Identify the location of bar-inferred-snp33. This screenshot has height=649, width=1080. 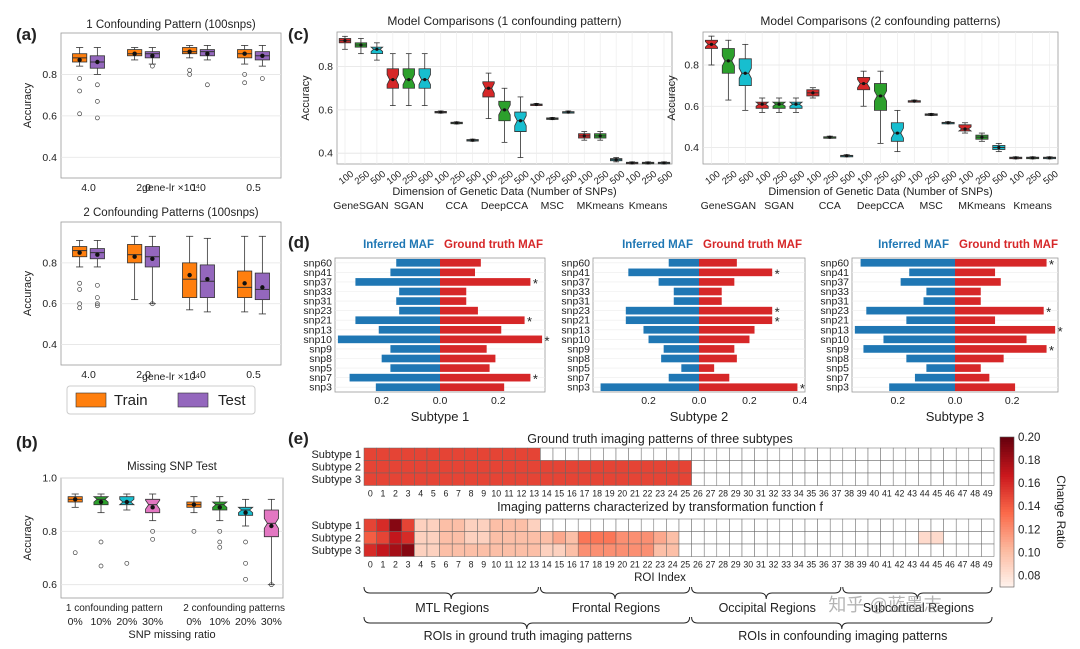
(419, 291).